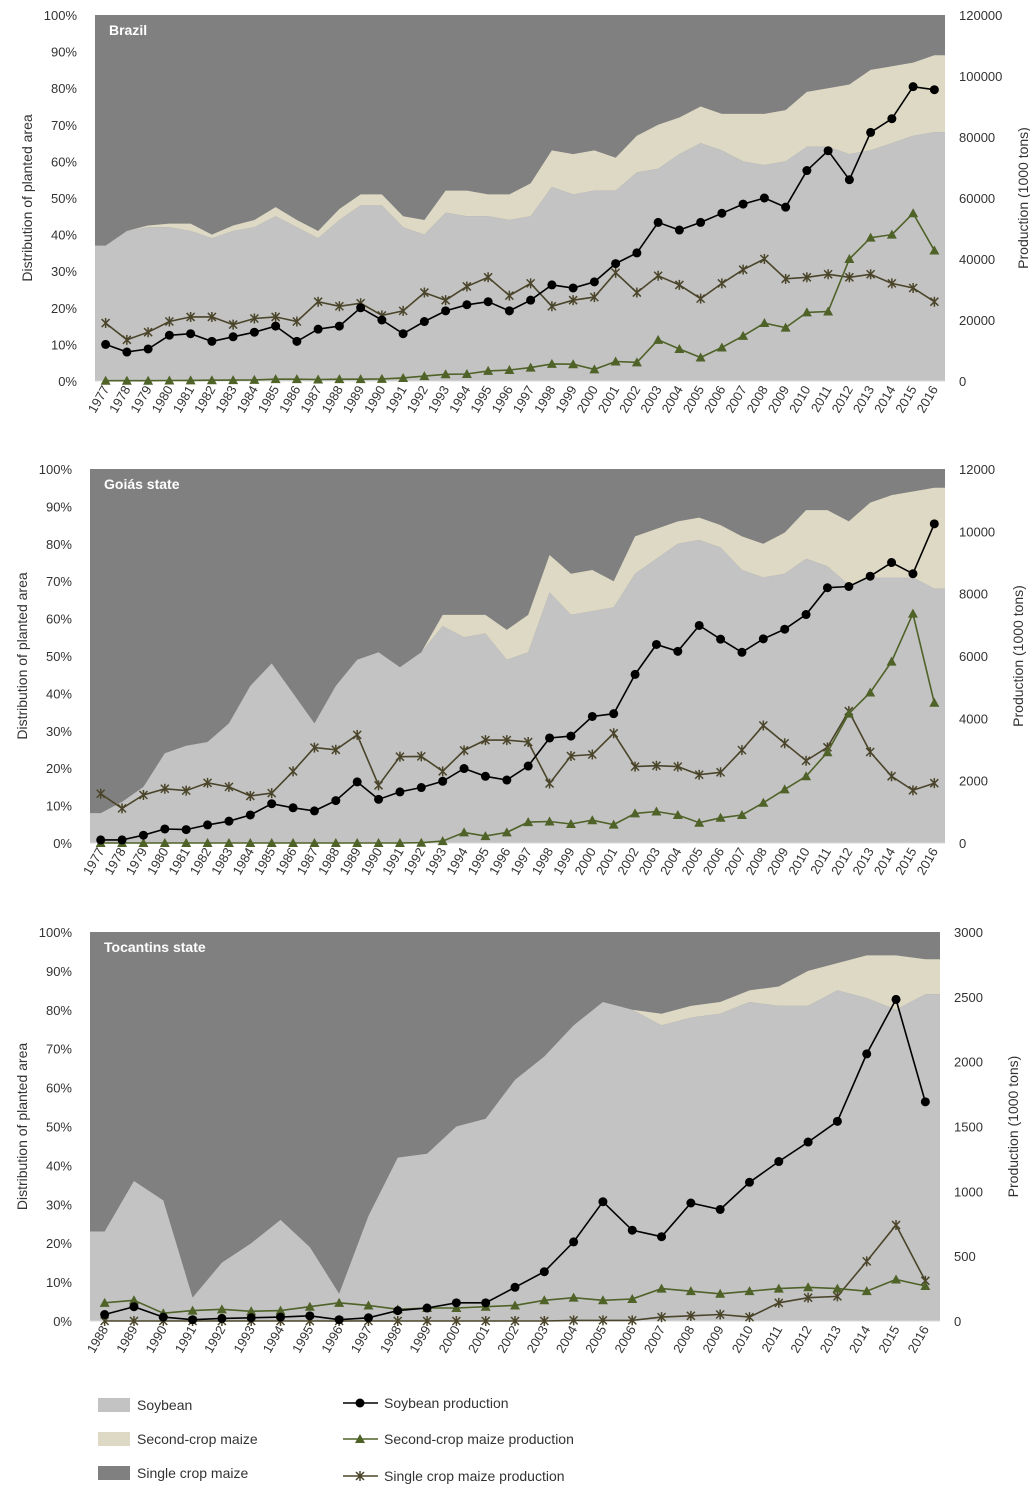 The width and height of the screenshot is (1030, 1493). What do you see at coordinates (973, 781) in the screenshot?
I see `y2-tick-label: 2000` at bounding box center [973, 781].